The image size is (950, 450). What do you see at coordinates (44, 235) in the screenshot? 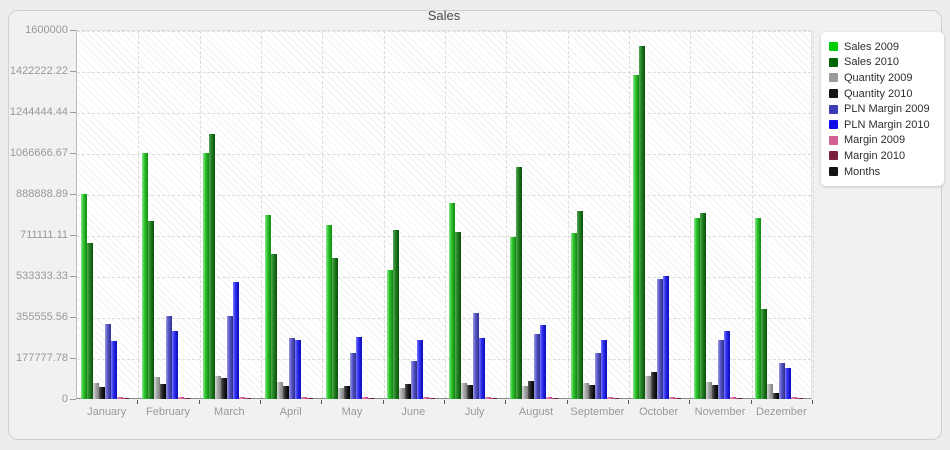
I see `y-axis-label: 711111.11` at bounding box center [44, 235].